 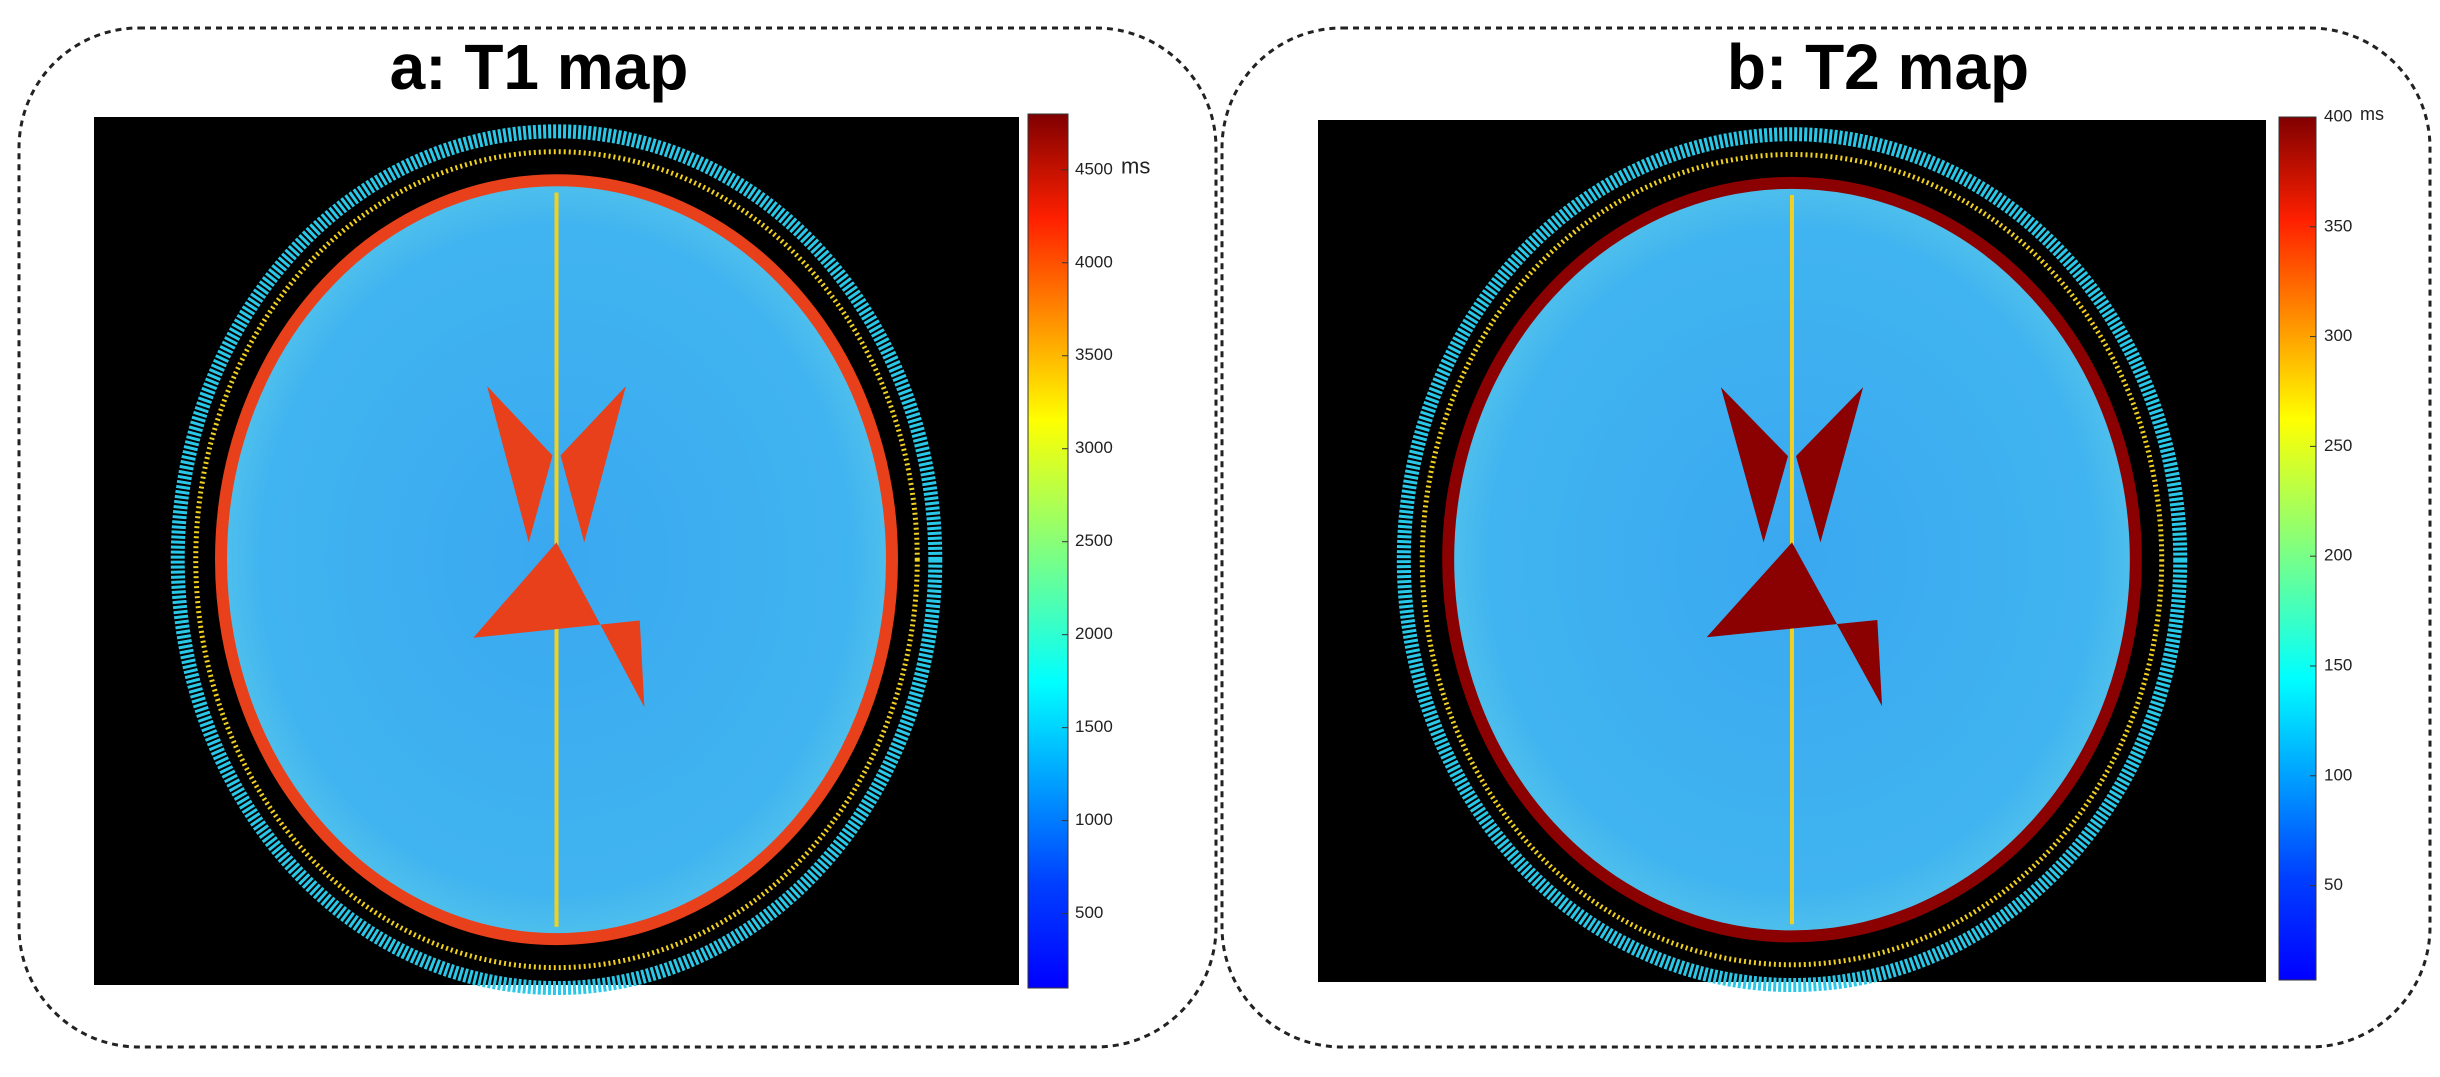 I want to click on colorbar-tick-label: 400, so click(x=2338, y=115).